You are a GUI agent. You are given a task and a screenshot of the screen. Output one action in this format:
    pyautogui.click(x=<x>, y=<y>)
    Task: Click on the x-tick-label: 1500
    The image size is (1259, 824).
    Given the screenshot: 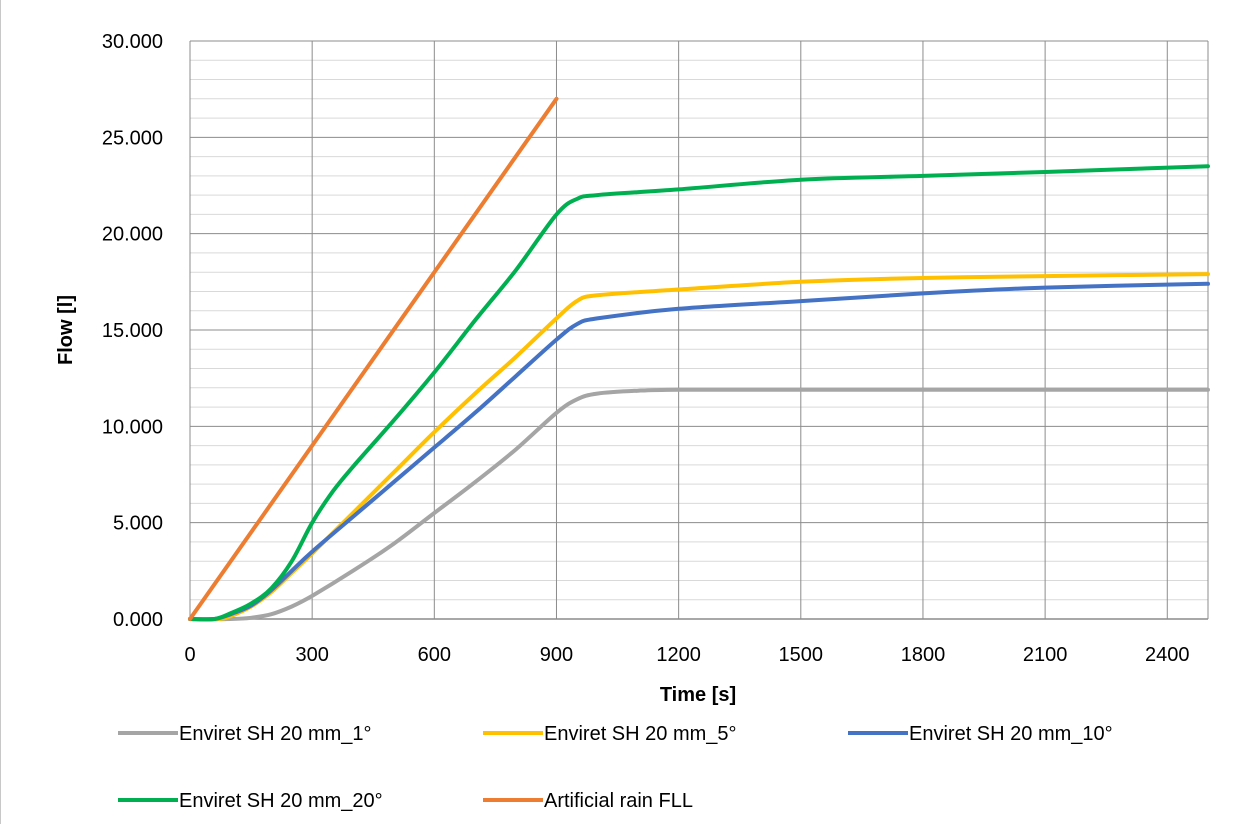 What is the action you would take?
    pyautogui.click(x=801, y=655)
    